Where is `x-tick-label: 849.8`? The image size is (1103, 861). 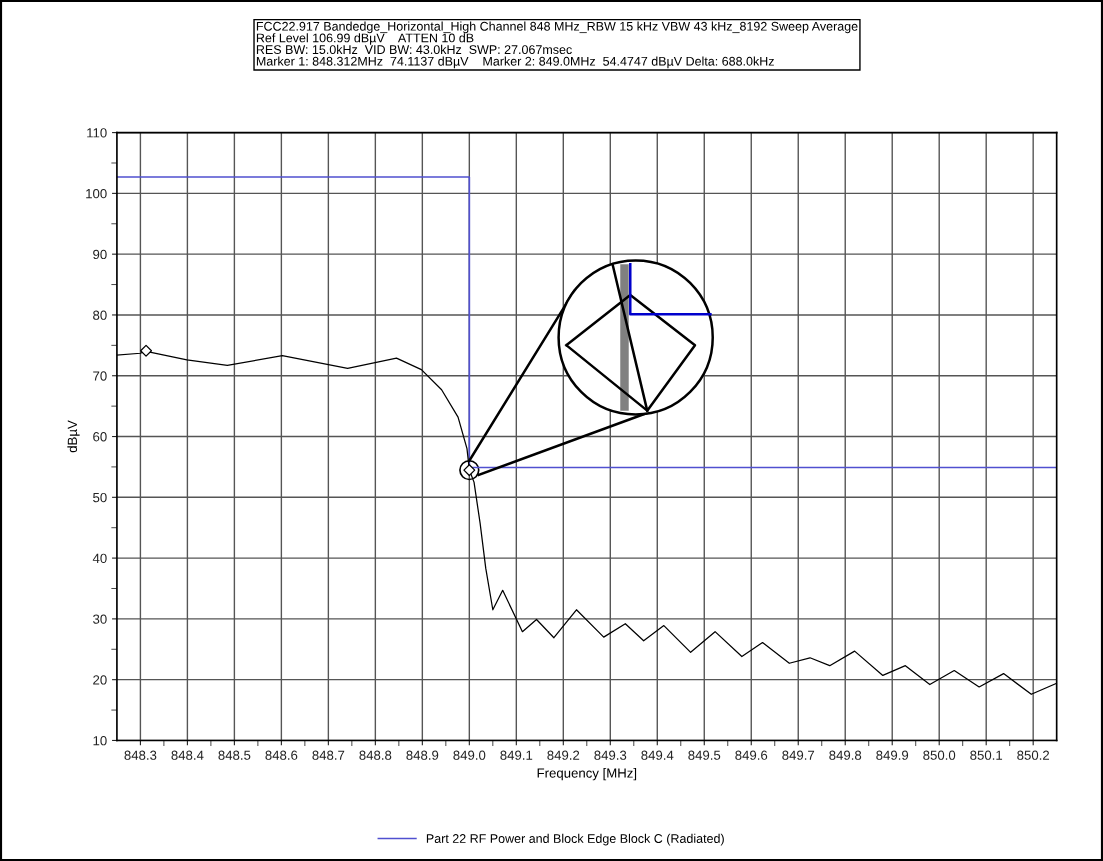
x-tick-label: 849.8 is located at coordinates (845, 755).